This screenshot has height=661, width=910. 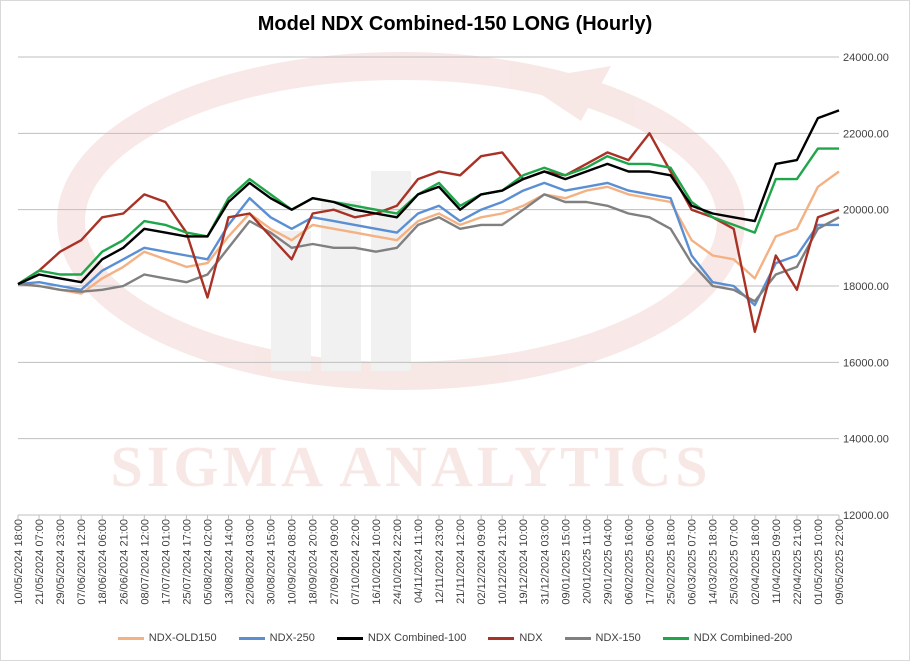 I want to click on x-tick-label: 07/06/2024 12:00, so click(x=82, y=562).